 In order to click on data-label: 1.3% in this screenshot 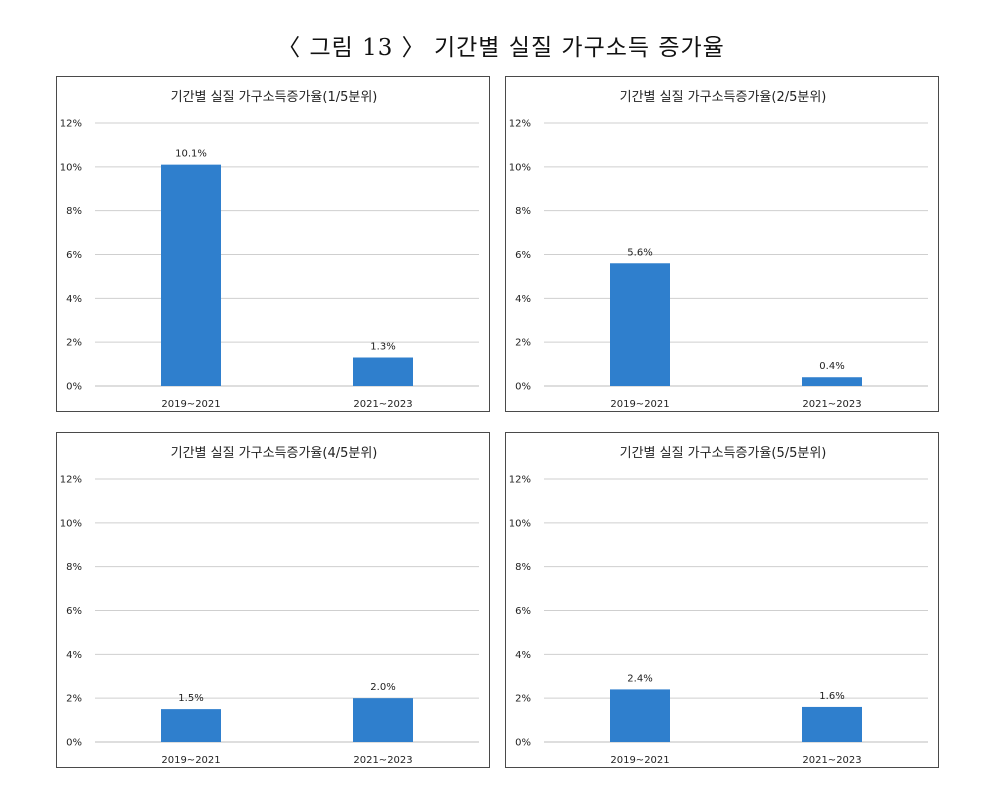, I will do `click(382, 347)`.